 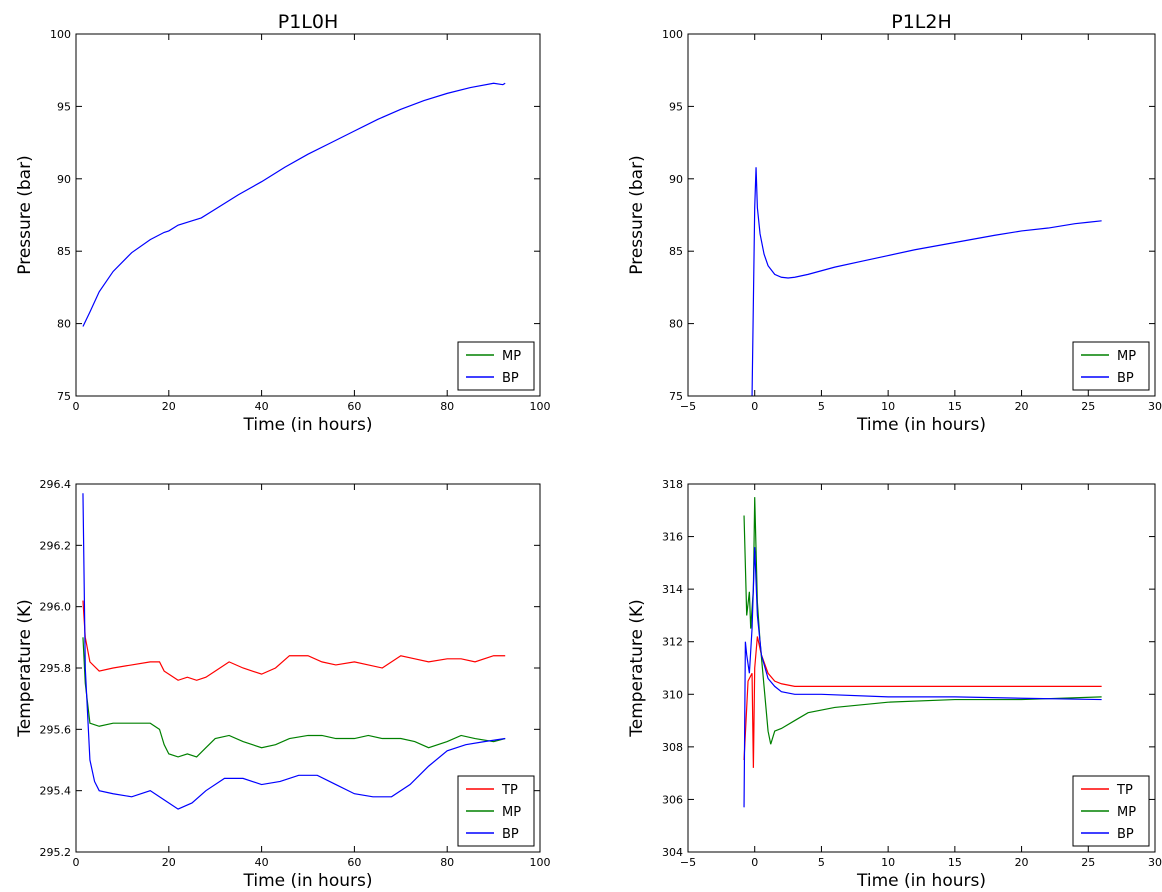 I want to click on y-tick-label: 296.4, so click(x=56, y=484).